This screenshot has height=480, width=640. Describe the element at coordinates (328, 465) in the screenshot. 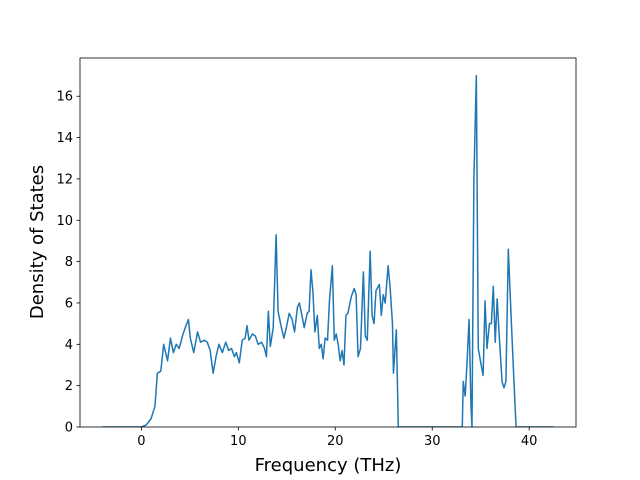

I see `x-axis-label: Frequency (THz)` at that location.